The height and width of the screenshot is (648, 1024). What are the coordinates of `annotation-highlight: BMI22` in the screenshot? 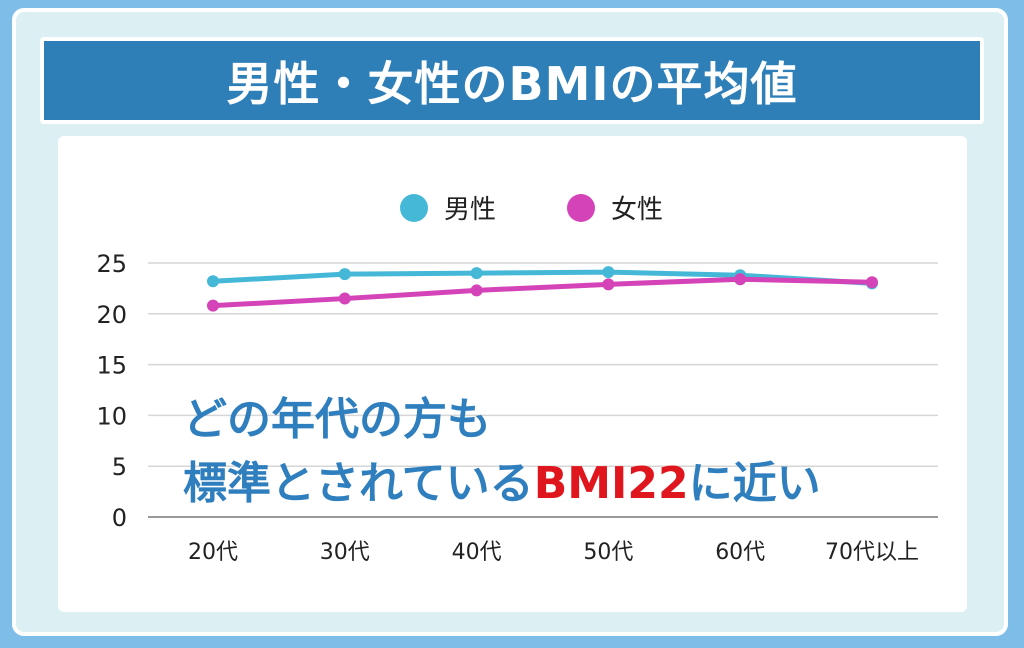 It's located at (611, 483).